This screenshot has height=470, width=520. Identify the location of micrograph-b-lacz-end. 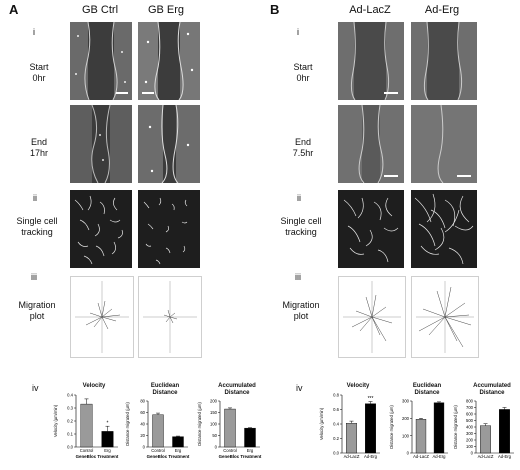
(371, 144).